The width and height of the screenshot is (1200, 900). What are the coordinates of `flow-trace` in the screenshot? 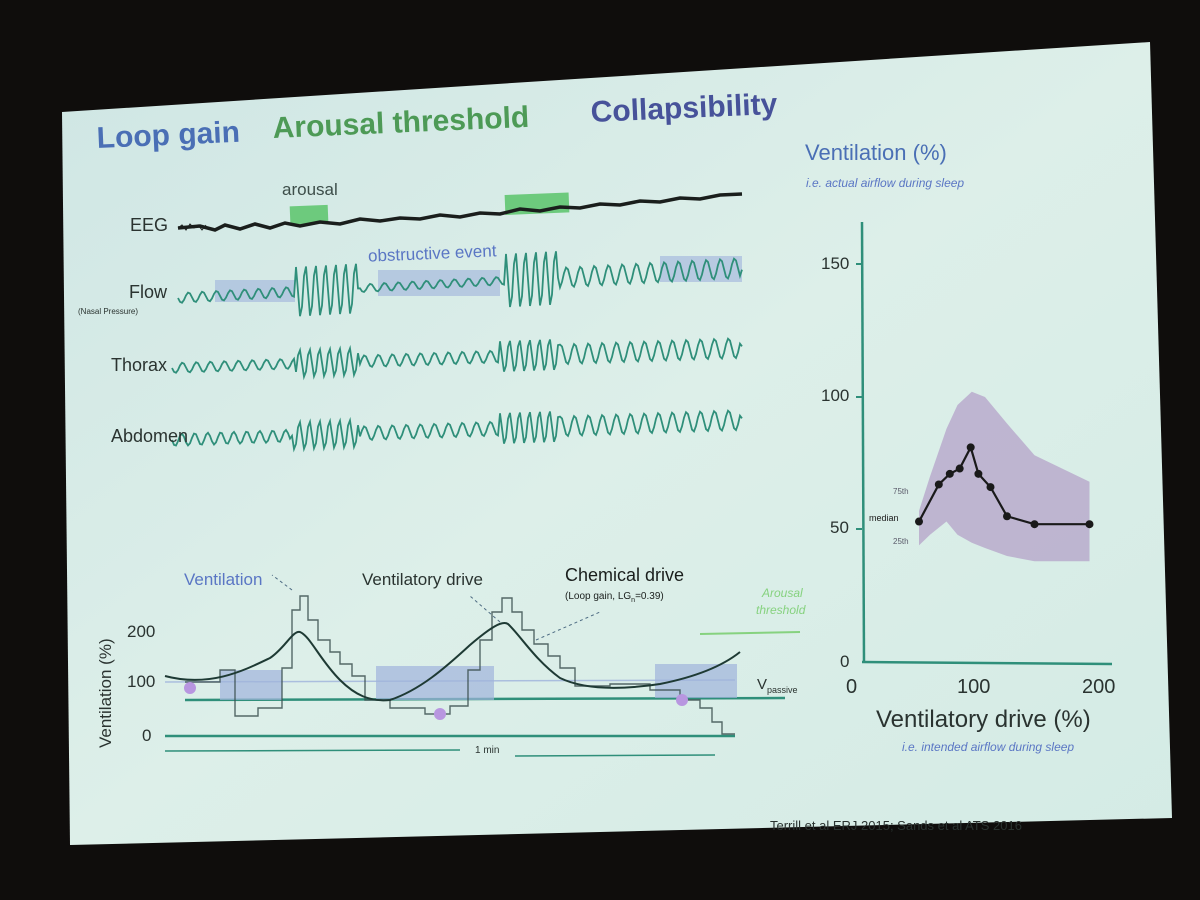 It's located at (460, 284).